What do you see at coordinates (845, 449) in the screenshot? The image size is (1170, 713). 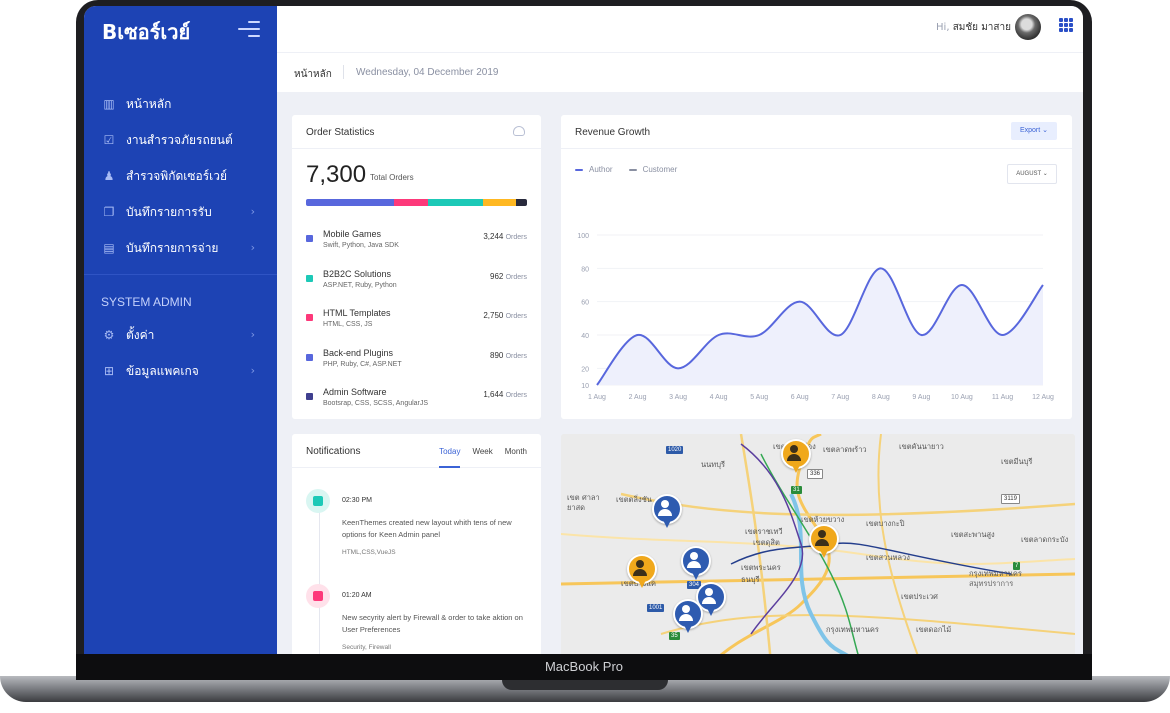 I see `map-label: เขตลาดพร้าว` at bounding box center [845, 449].